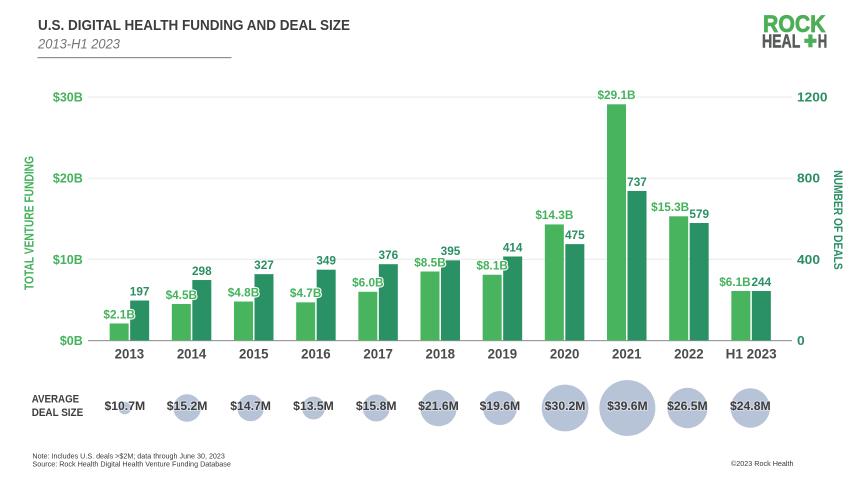 The height and width of the screenshot is (484, 863). I want to click on svg-text: $8.1B, so click(491, 266).